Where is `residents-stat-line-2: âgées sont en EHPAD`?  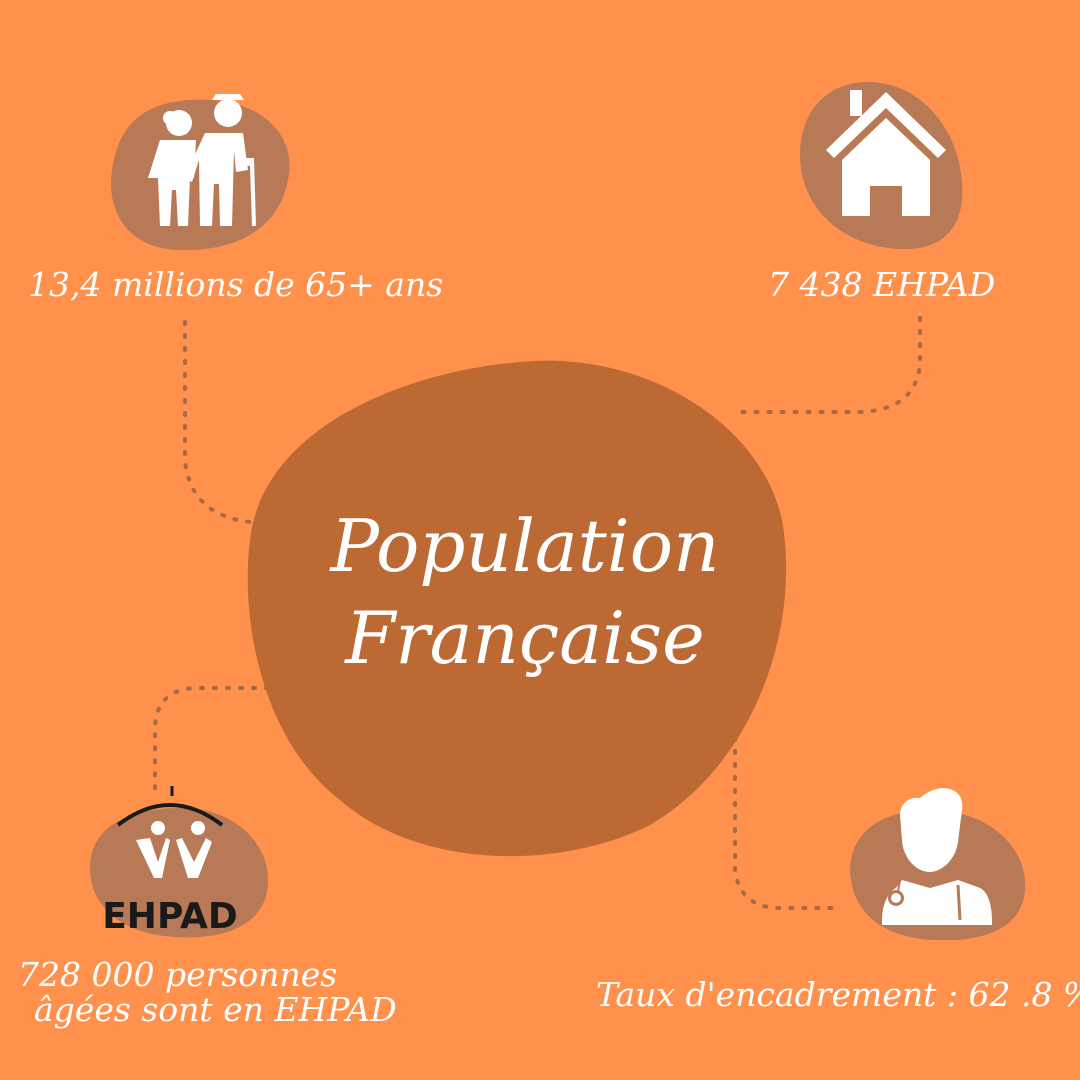 residents-stat-line-2: âgées sont en EHPAD is located at coordinates (215, 1009).